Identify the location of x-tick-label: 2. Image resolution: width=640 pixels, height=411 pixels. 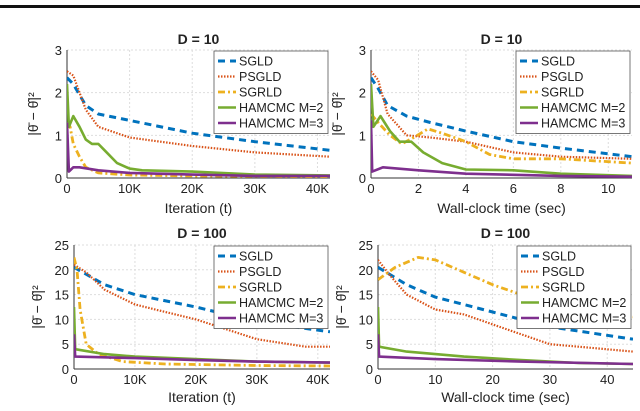
(418, 188).